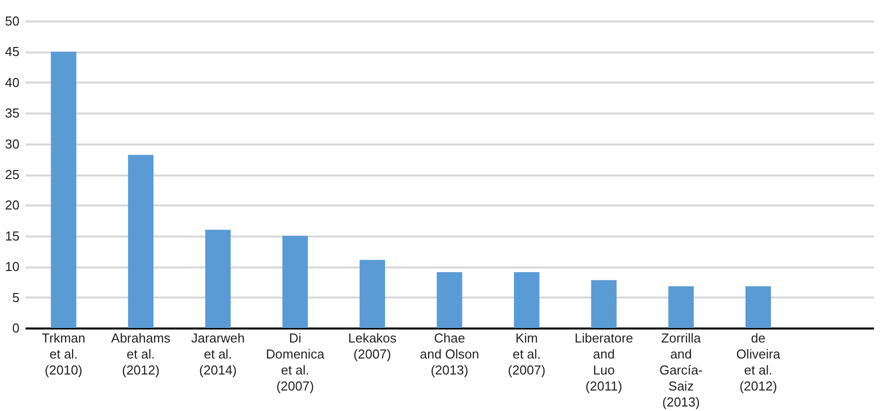  Describe the element at coordinates (141, 354) in the screenshot. I see `x-tick-label: Abrahams et al. (2012)` at that location.